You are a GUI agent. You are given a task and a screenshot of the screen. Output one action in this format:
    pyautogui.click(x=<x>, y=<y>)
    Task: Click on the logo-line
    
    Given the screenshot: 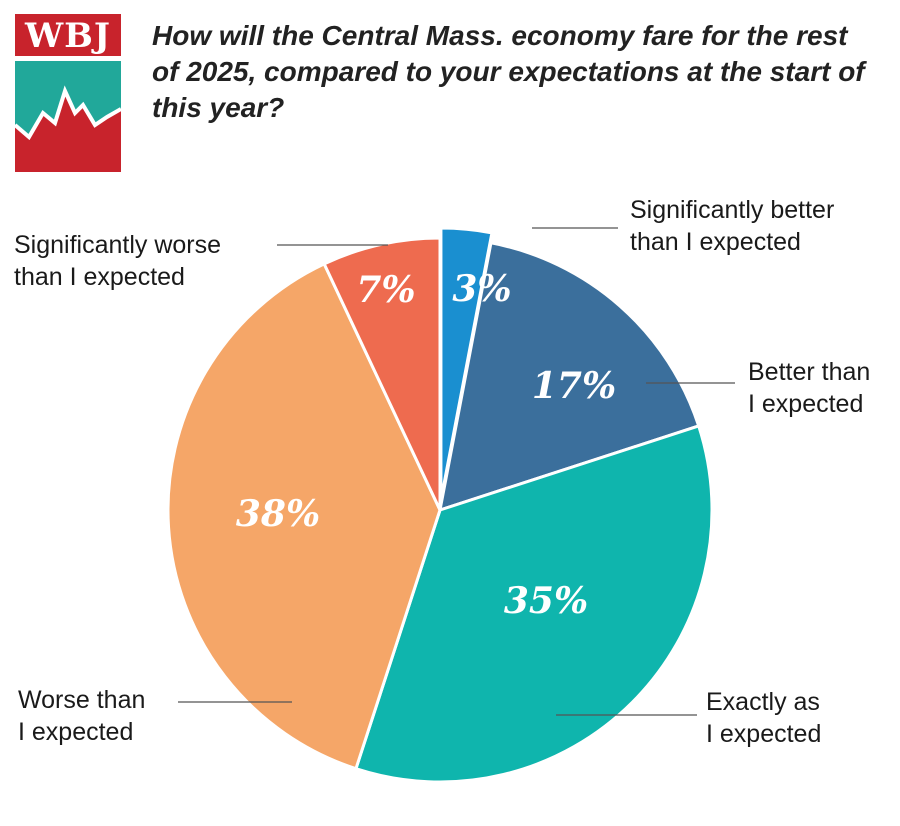 What is the action you would take?
    pyautogui.click(x=68, y=113)
    